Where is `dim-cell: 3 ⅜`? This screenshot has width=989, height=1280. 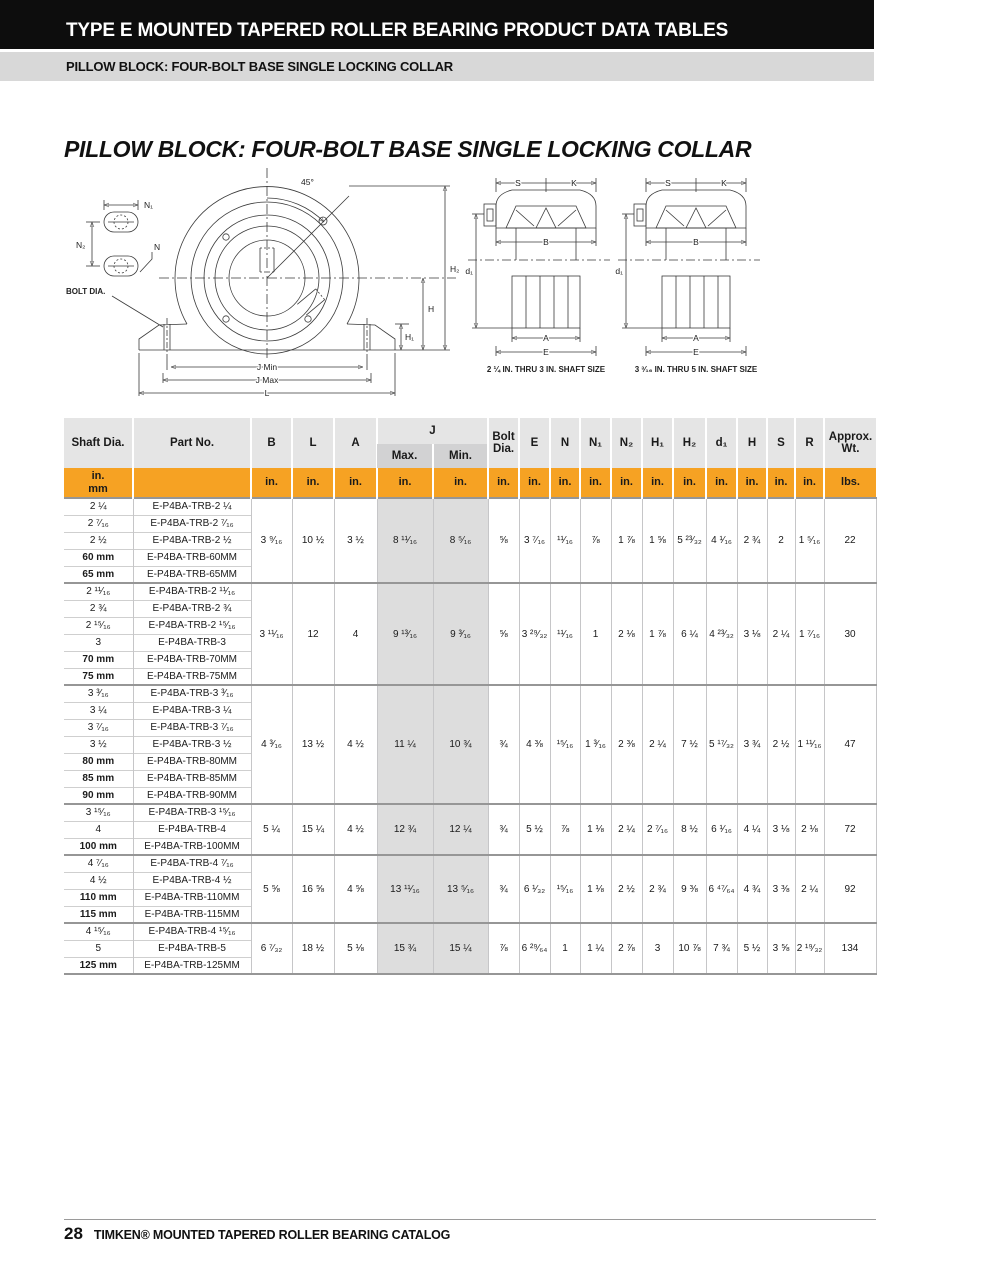
dim-cell: 3 ⅜ is located at coordinates (780, 888).